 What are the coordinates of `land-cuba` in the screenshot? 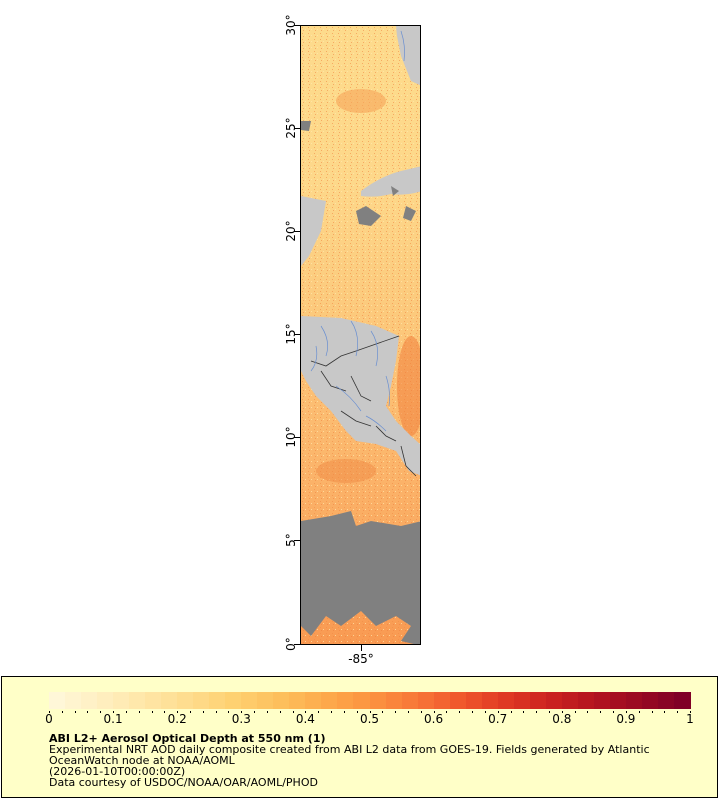 It's located at (390, 181).